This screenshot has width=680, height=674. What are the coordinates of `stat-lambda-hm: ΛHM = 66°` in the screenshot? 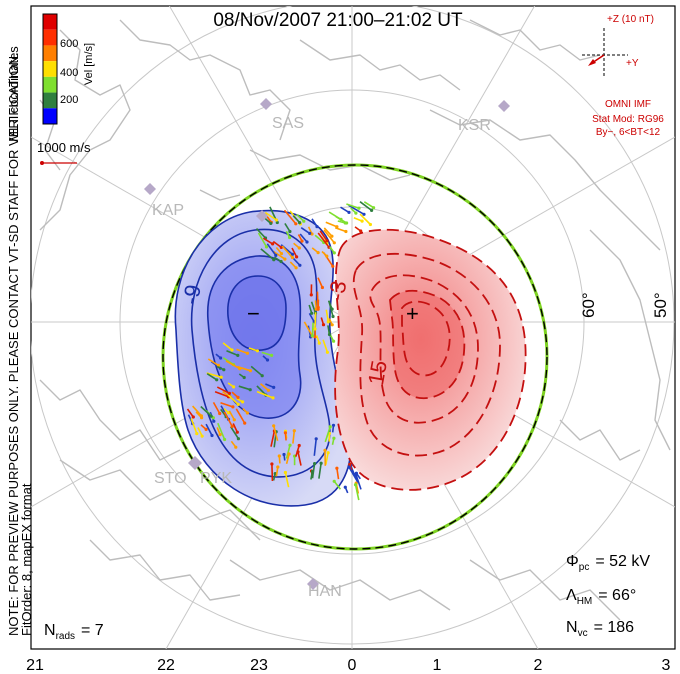 It's located at (601, 597).